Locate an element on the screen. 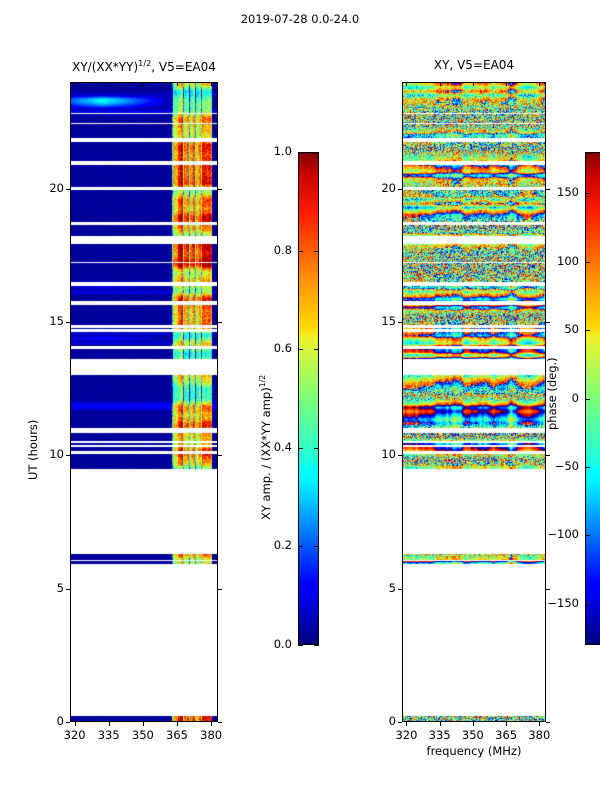 Image resolution: width=600 pixels, height=800 pixels. phase-ytick-label-20: 20 is located at coordinates (388, 187).